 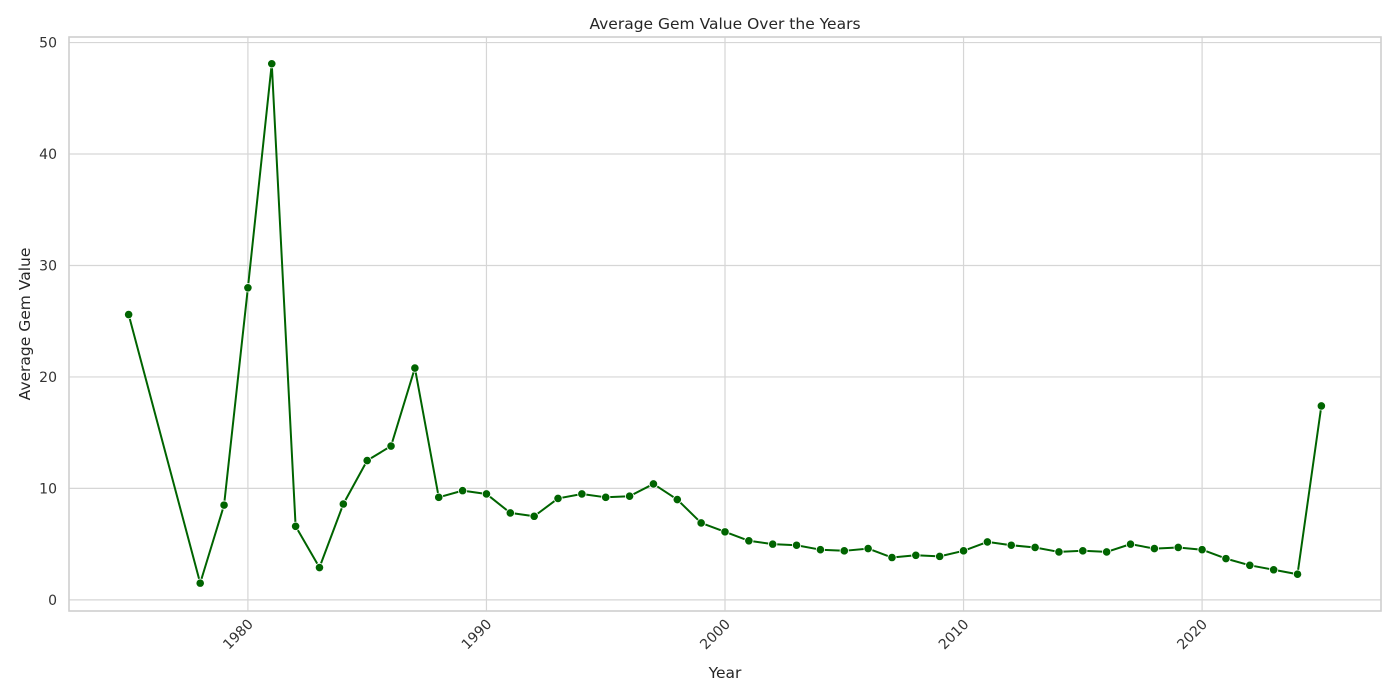 I want to click on y-tick-label: 50, so click(x=48, y=44).